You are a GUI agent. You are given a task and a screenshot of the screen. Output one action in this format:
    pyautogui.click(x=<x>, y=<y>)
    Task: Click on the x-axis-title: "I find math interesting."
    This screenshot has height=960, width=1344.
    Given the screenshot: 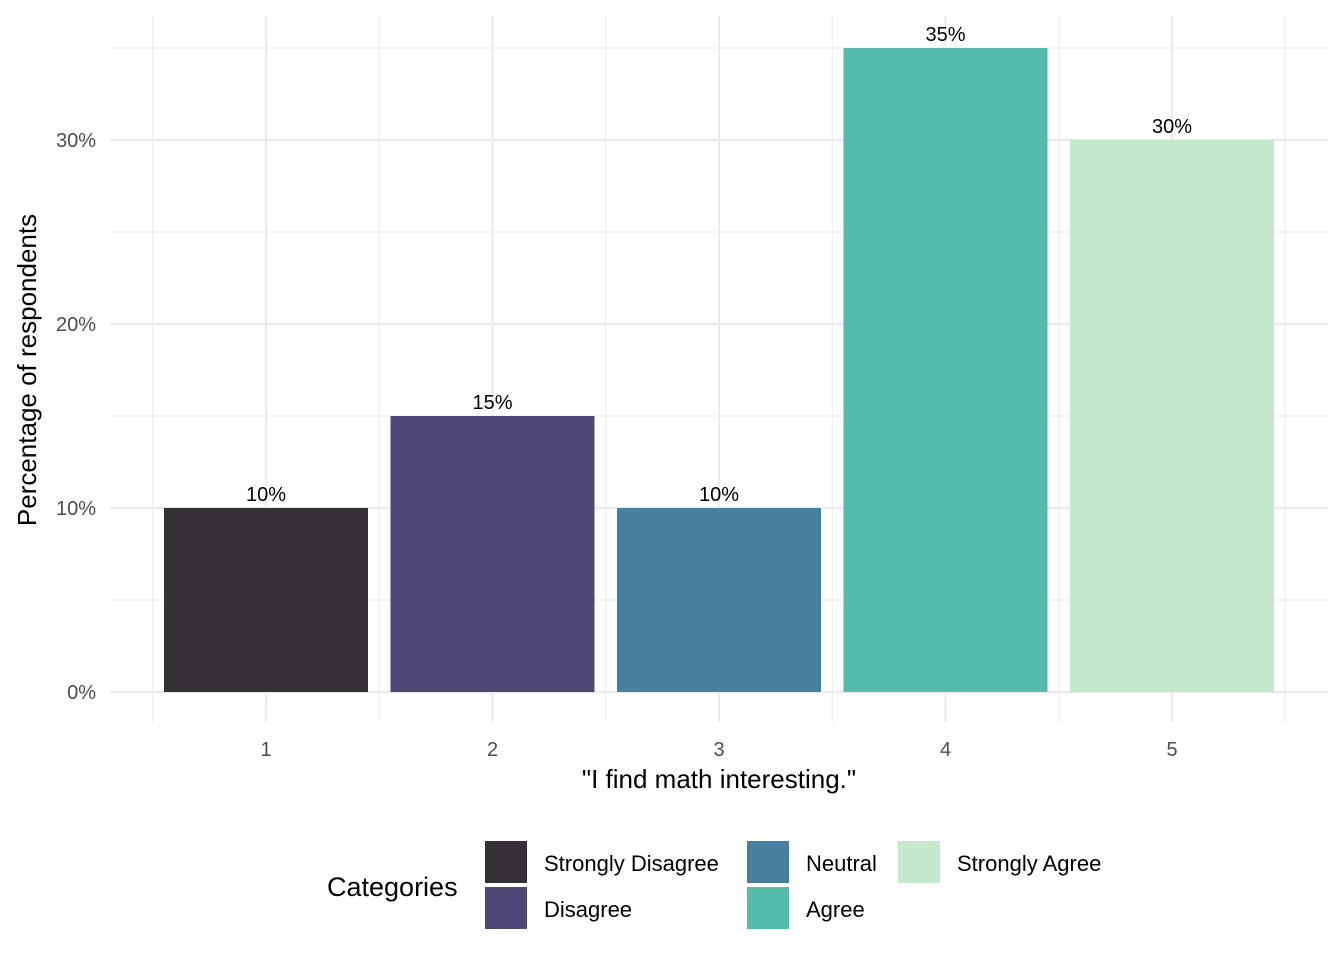 What is the action you would take?
    pyautogui.click(x=719, y=779)
    